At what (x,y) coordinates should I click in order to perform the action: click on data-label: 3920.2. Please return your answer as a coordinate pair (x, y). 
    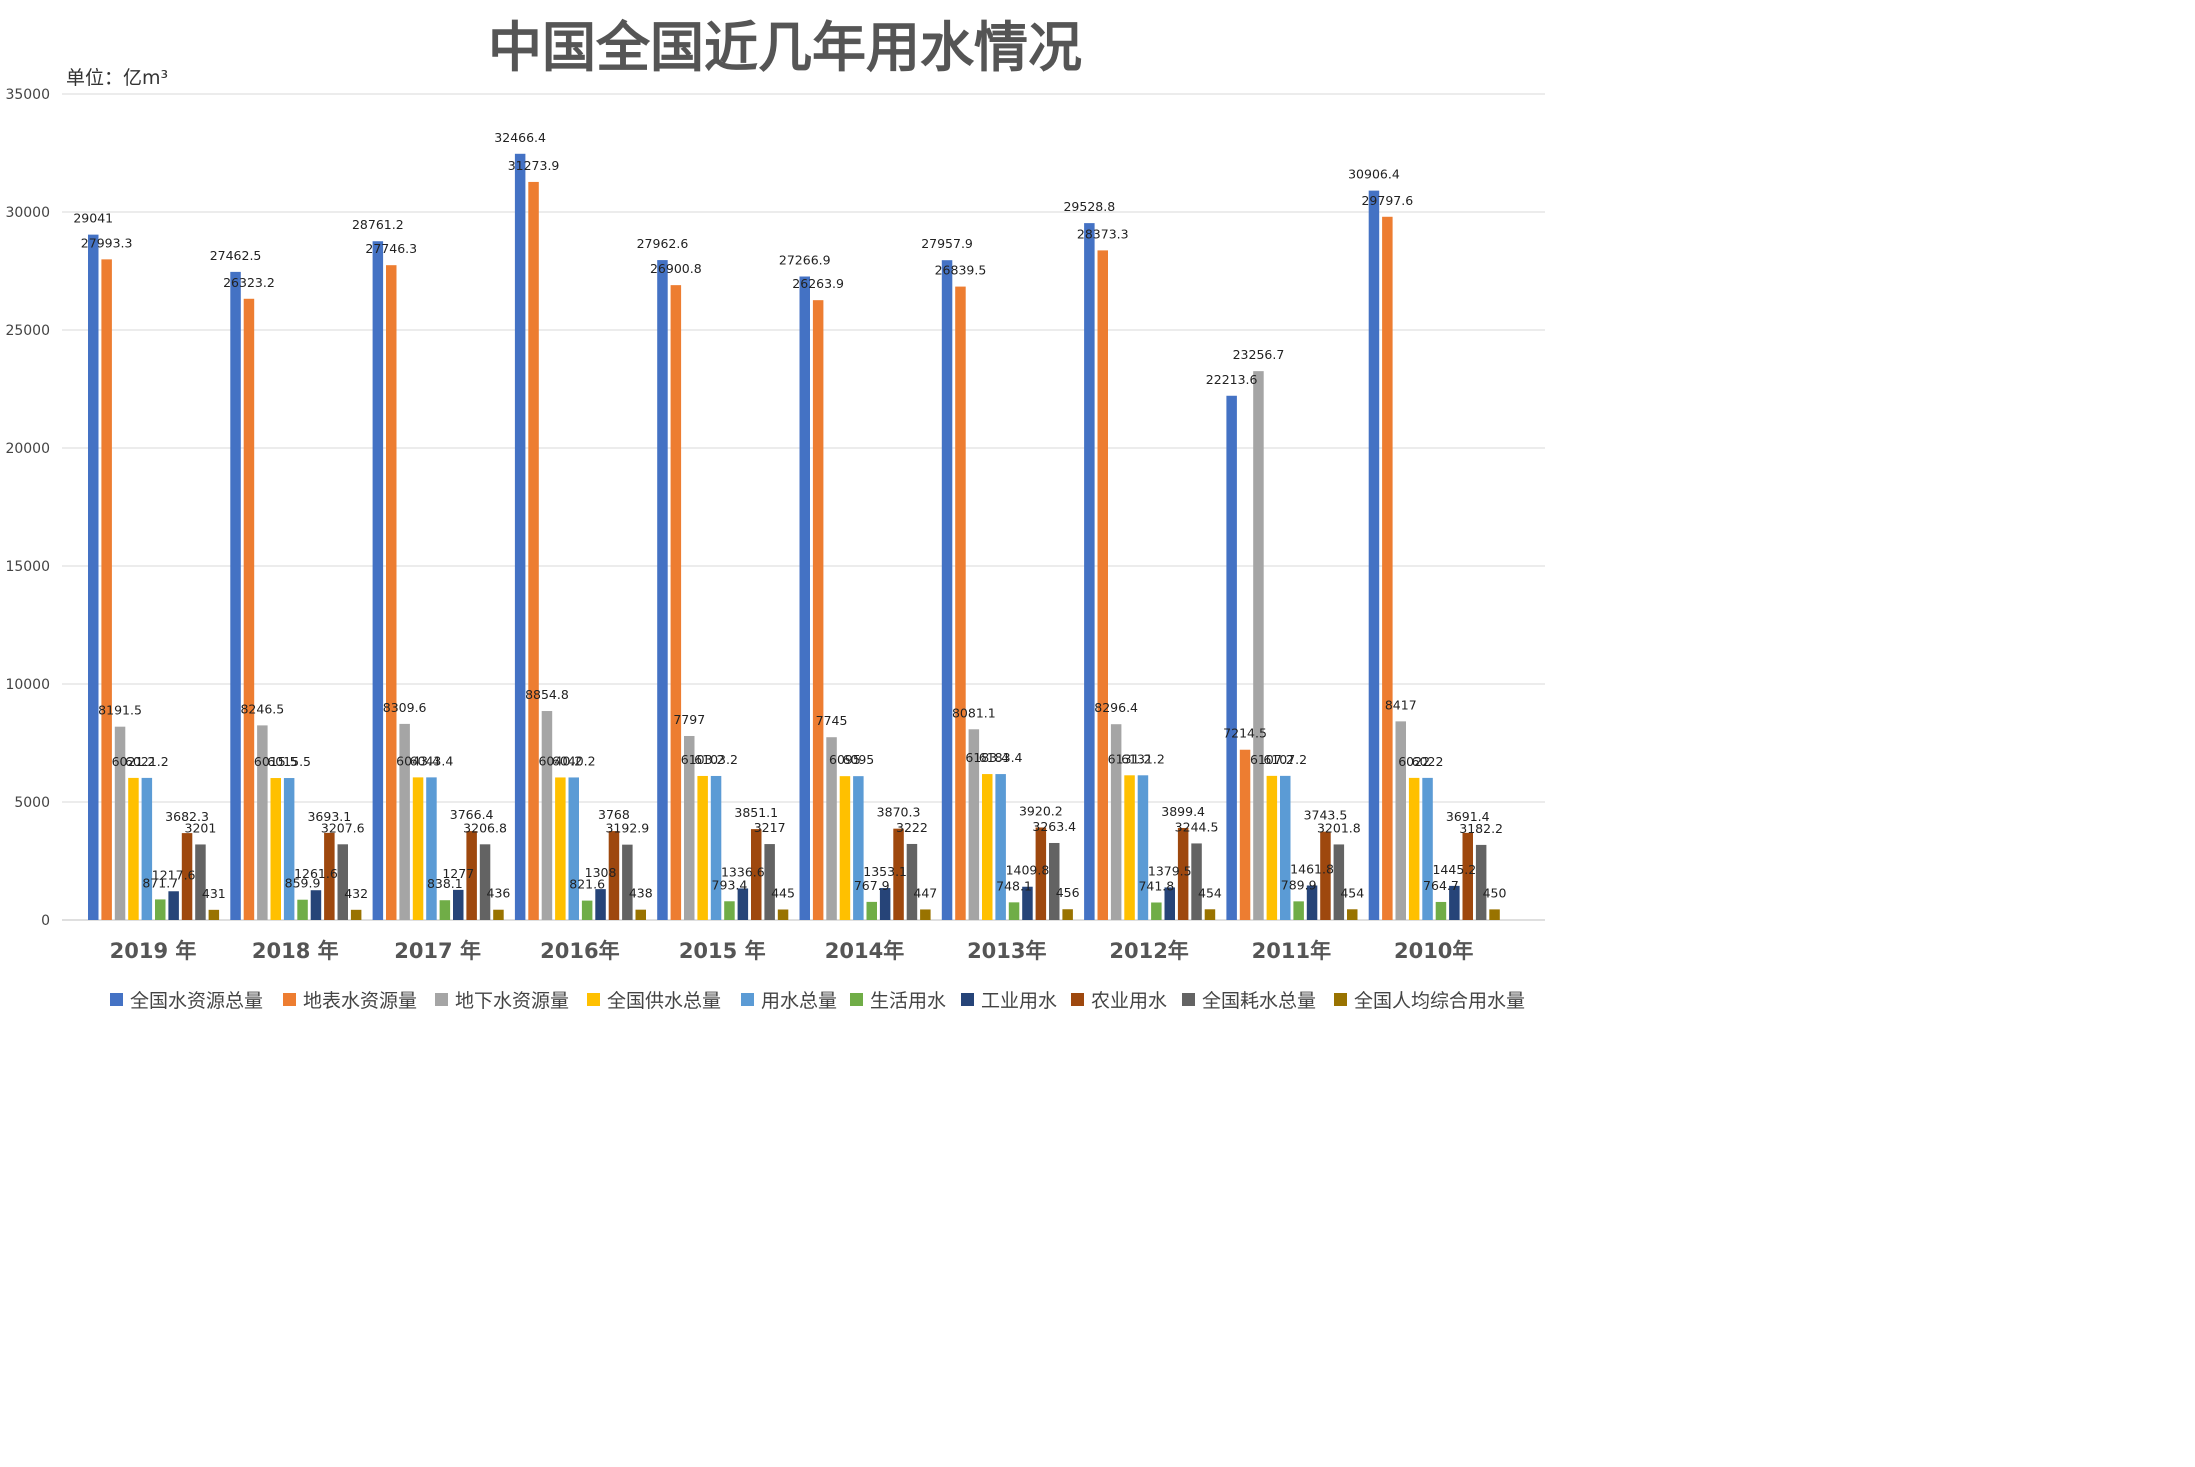
    Looking at the image, I should click on (1041, 810).